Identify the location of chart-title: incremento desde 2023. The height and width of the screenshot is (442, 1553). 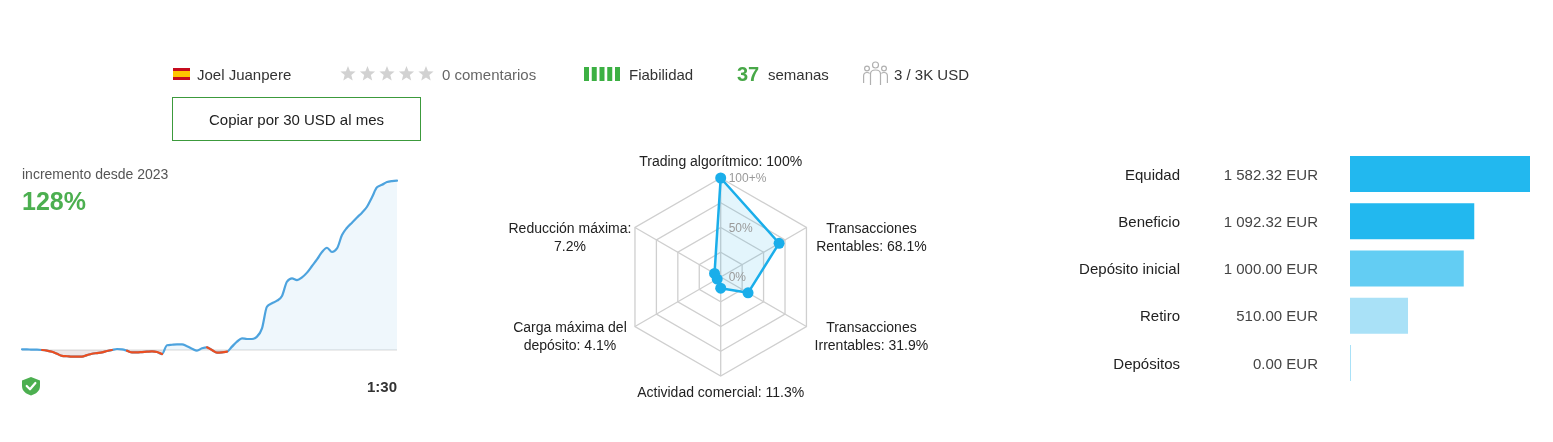
(95, 174).